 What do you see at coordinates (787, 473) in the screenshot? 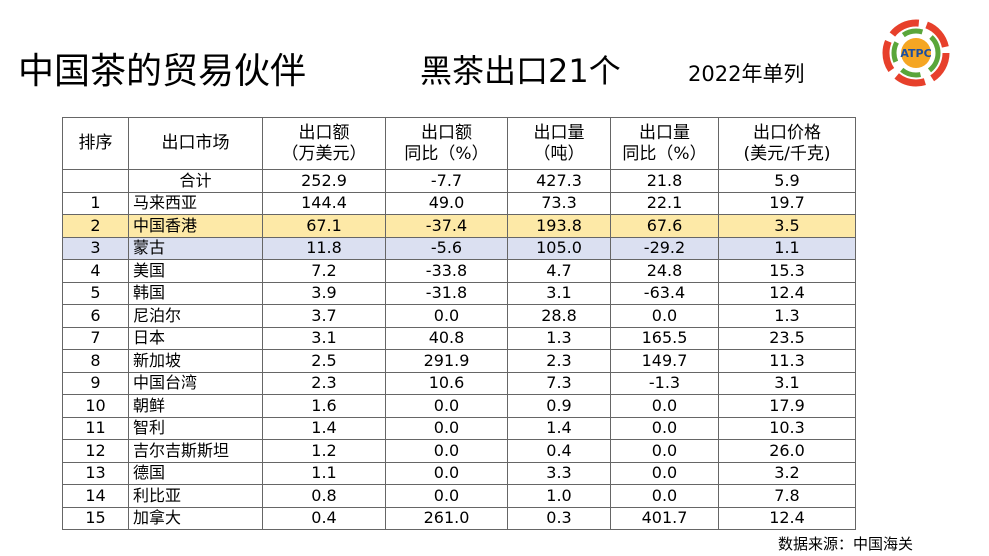
I see `table-cell: 3.2` at bounding box center [787, 473].